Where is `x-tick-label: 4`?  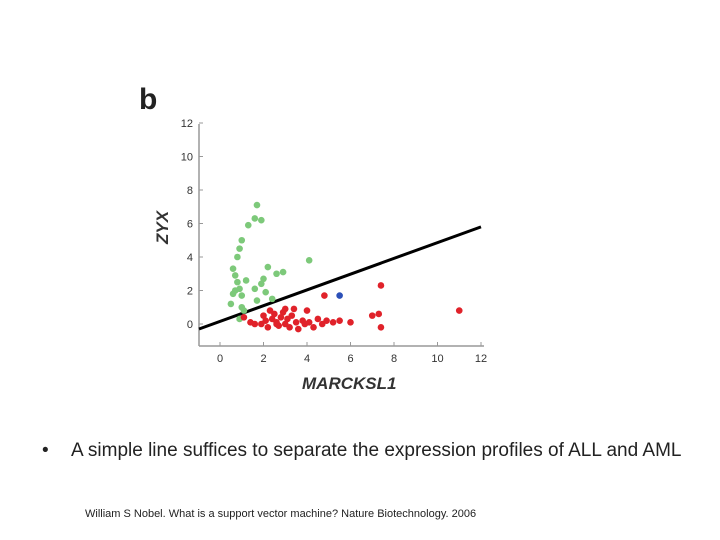
x-tick-label: 4 is located at coordinates (307, 359).